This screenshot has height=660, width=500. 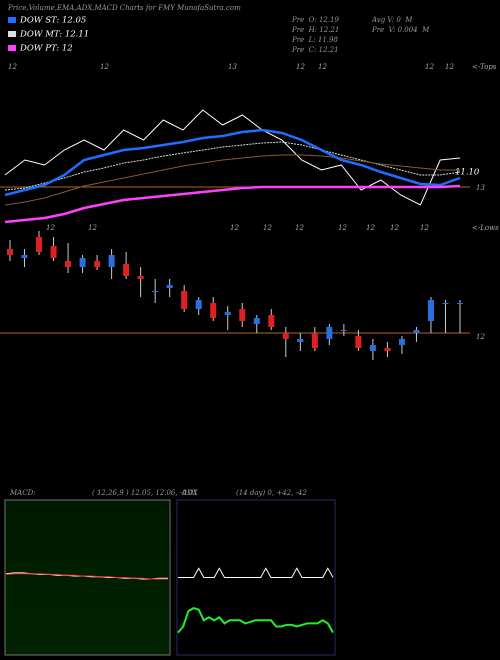 What do you see at coordinates (467, 173) in the screenshot?
I see `price-label: 11.10` at bounding box center [467, 173].